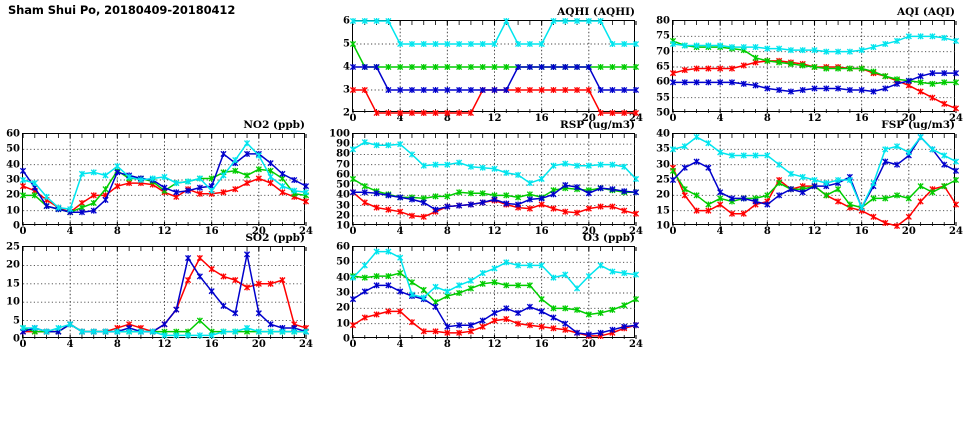 This screenshot has height=447, width=975. I want to click on xtick-aqhi-2: 8, so click(447, 118).